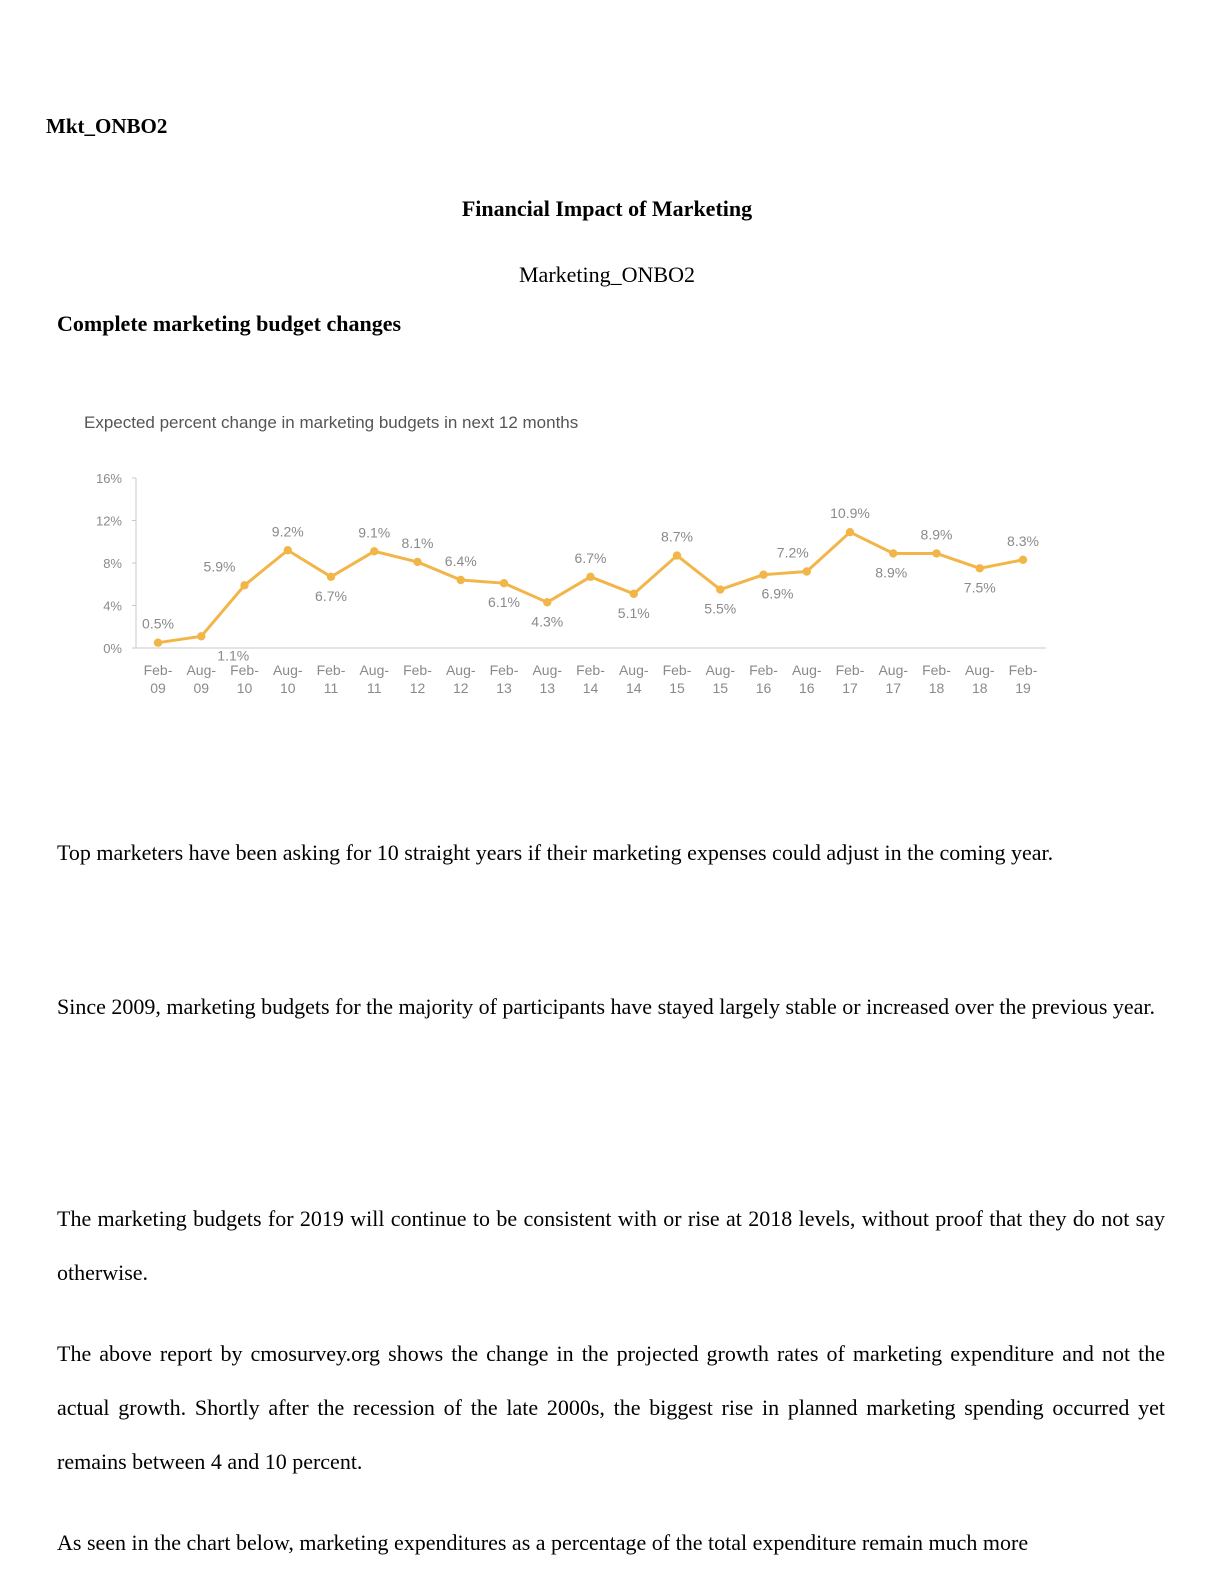  I want to click on data-label: 6.4%, so click(461, 561).